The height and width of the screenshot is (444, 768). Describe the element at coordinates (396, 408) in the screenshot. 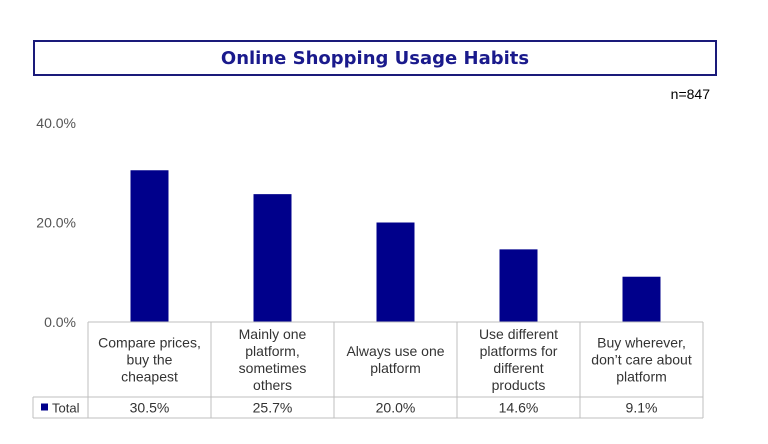

I see `data-table-value: 20.0%` at that location.